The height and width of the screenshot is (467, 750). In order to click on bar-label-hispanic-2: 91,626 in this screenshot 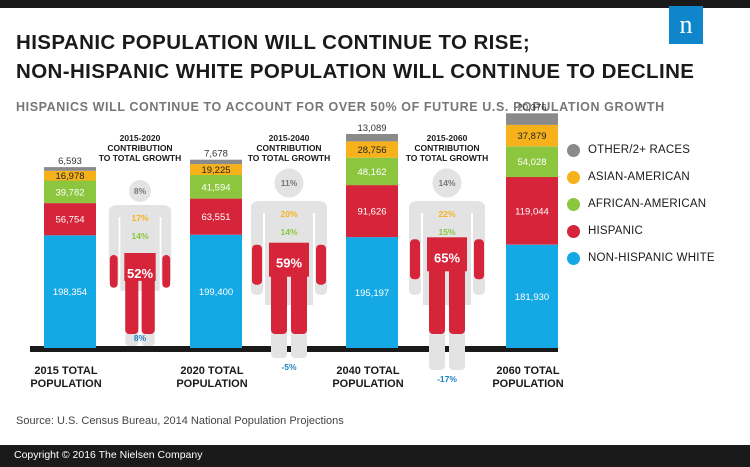, I will do `click(371, 212)`.